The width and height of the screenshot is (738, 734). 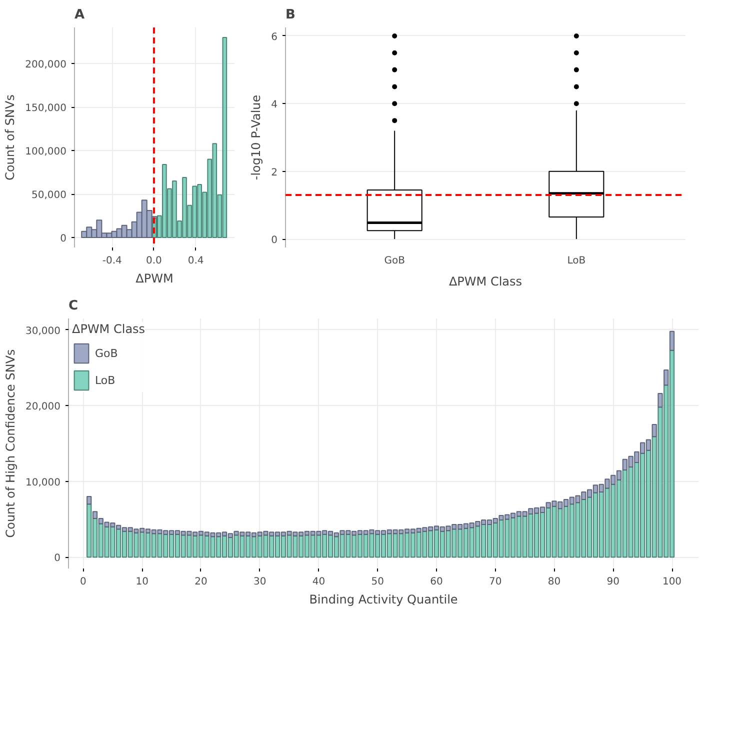 What do you see at coordinates (672, 582) in the screenshot?
I see `x-tick-label: 100` at bounding box center [672, 582].